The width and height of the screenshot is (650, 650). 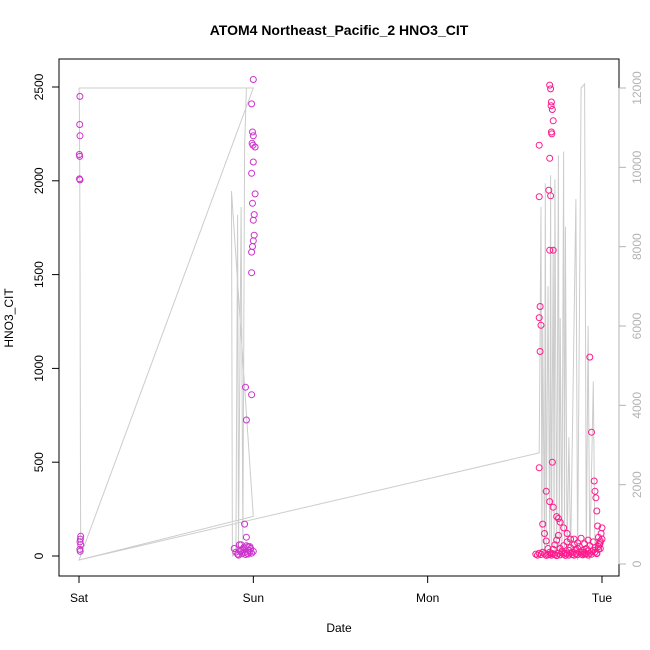 I want to click on chart-title: ATOM4 Northeast_Pacific_2 HNO3_CIT, so click(x=339, y=30).